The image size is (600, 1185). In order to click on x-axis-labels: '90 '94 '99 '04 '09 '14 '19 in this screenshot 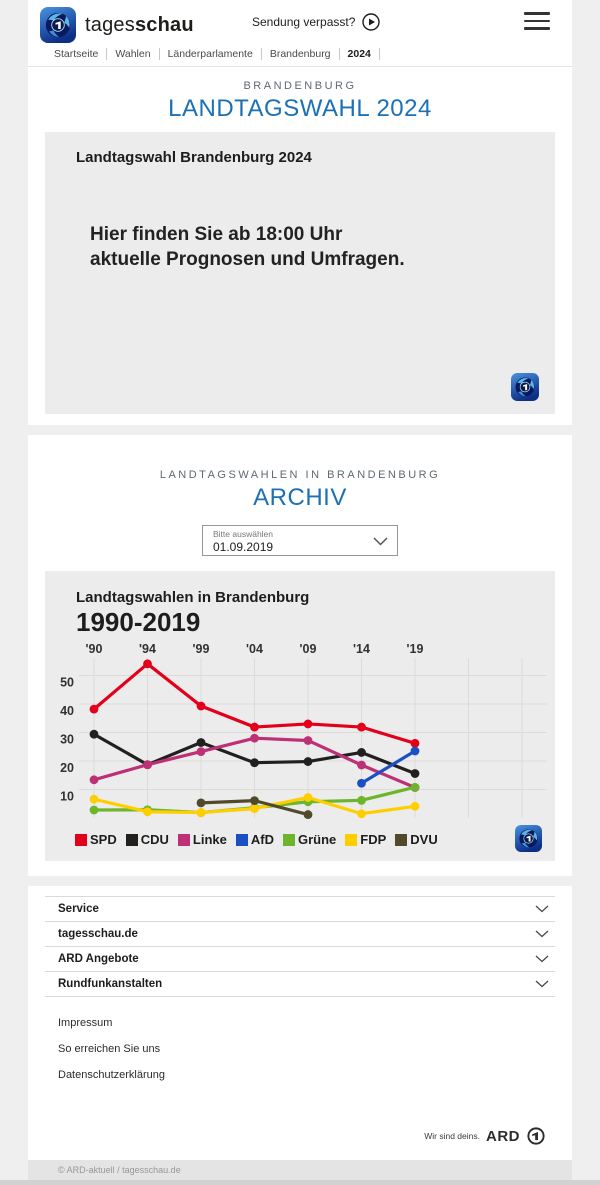, I will do `click(255, 649)`.